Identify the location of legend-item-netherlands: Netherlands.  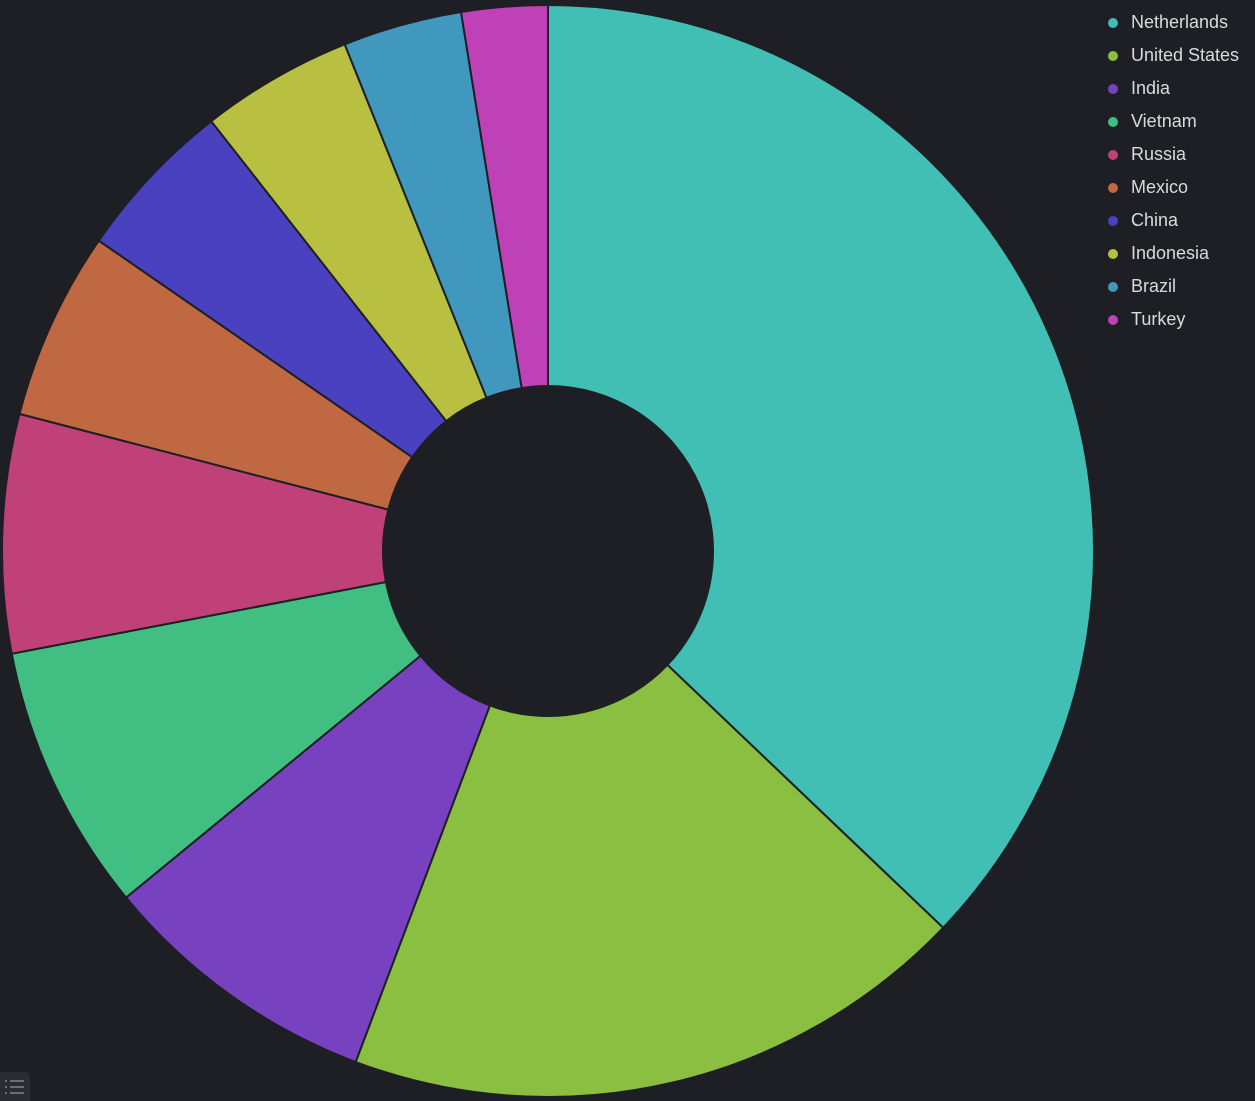
(1172, 22).